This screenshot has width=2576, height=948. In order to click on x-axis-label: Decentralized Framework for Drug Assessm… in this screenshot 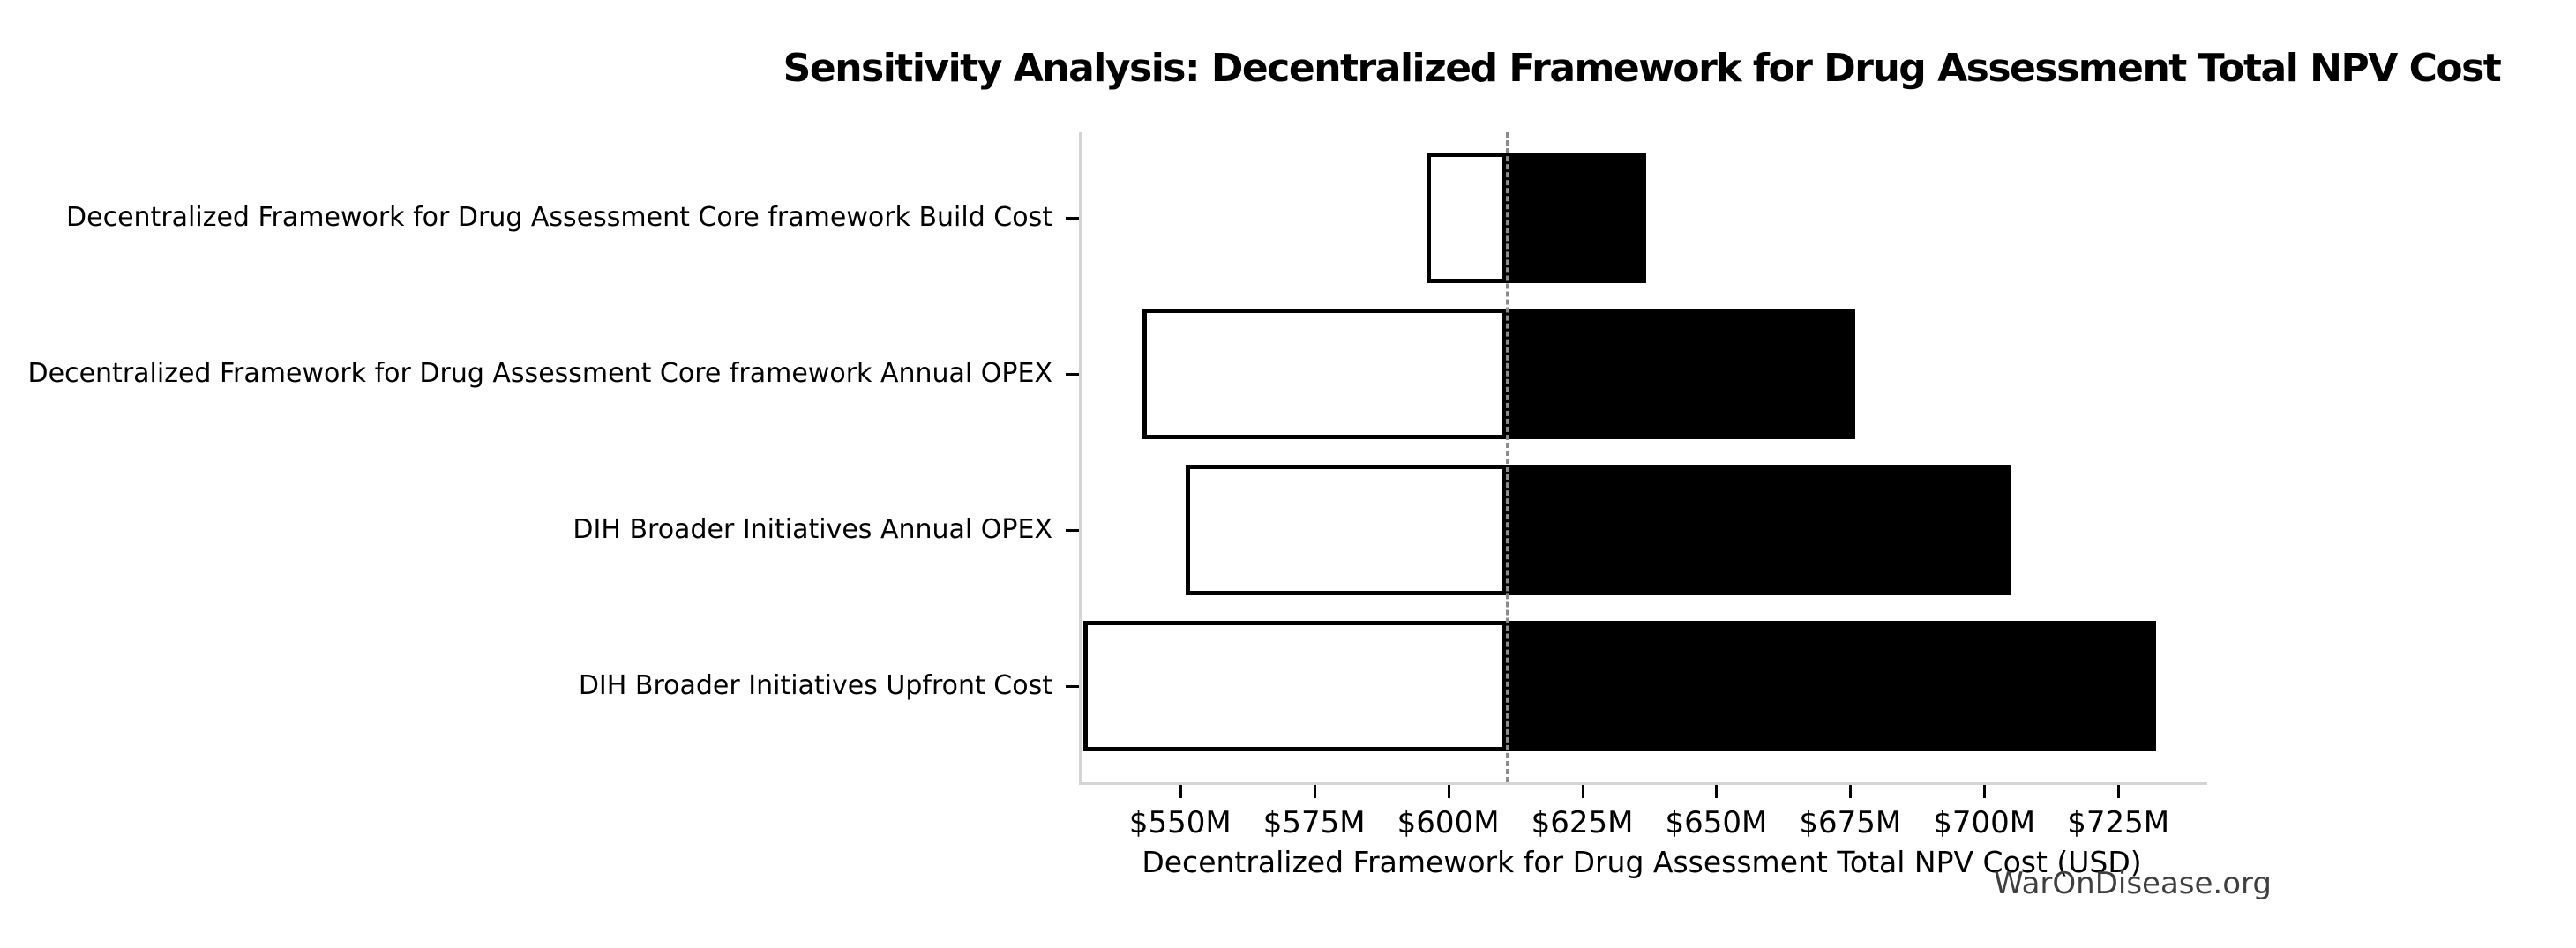, I will do `click(1642, 862)`.